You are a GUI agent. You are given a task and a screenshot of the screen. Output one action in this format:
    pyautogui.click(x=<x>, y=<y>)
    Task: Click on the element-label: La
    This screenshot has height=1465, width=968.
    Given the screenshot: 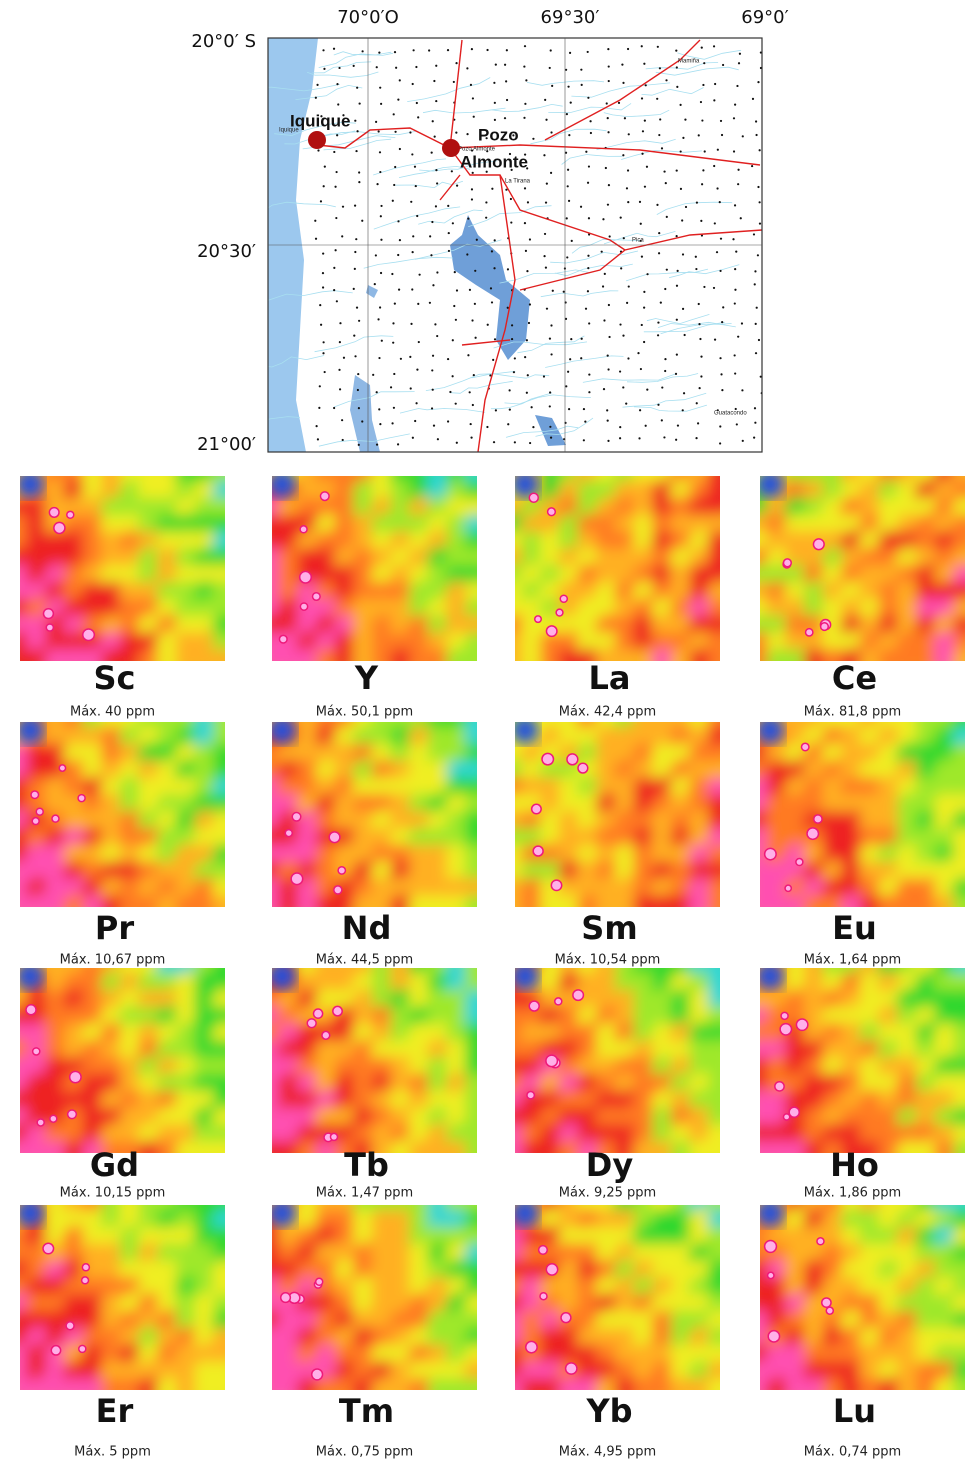 What is the action you would take?
    pyautogui.click(x=610, y=678)
    